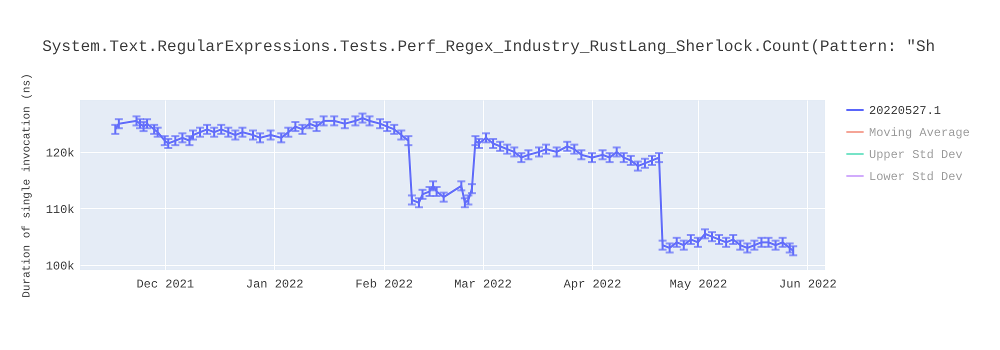  I want to click on x-tick-label: May 2022, so click(699, 285).